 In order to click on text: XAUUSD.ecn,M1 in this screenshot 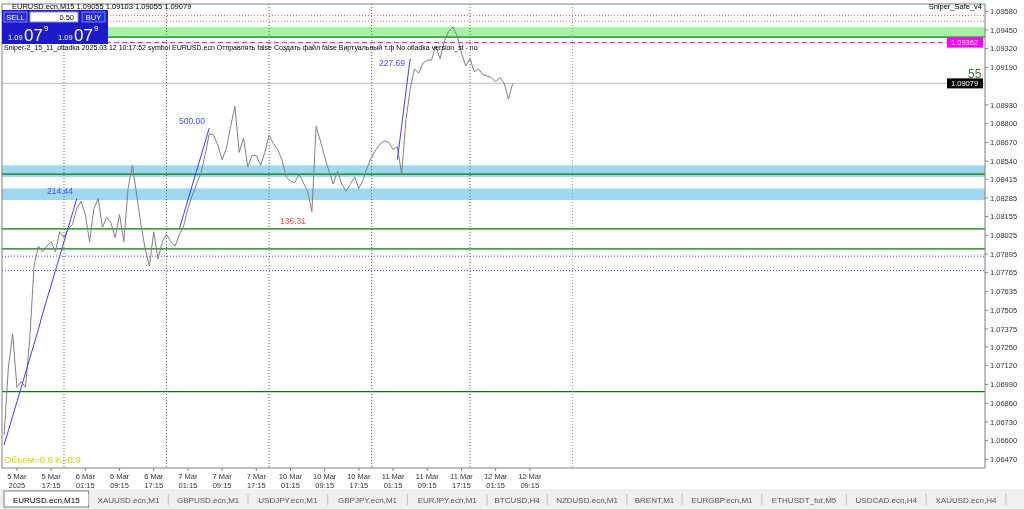, I will do `click(128, 500)`.